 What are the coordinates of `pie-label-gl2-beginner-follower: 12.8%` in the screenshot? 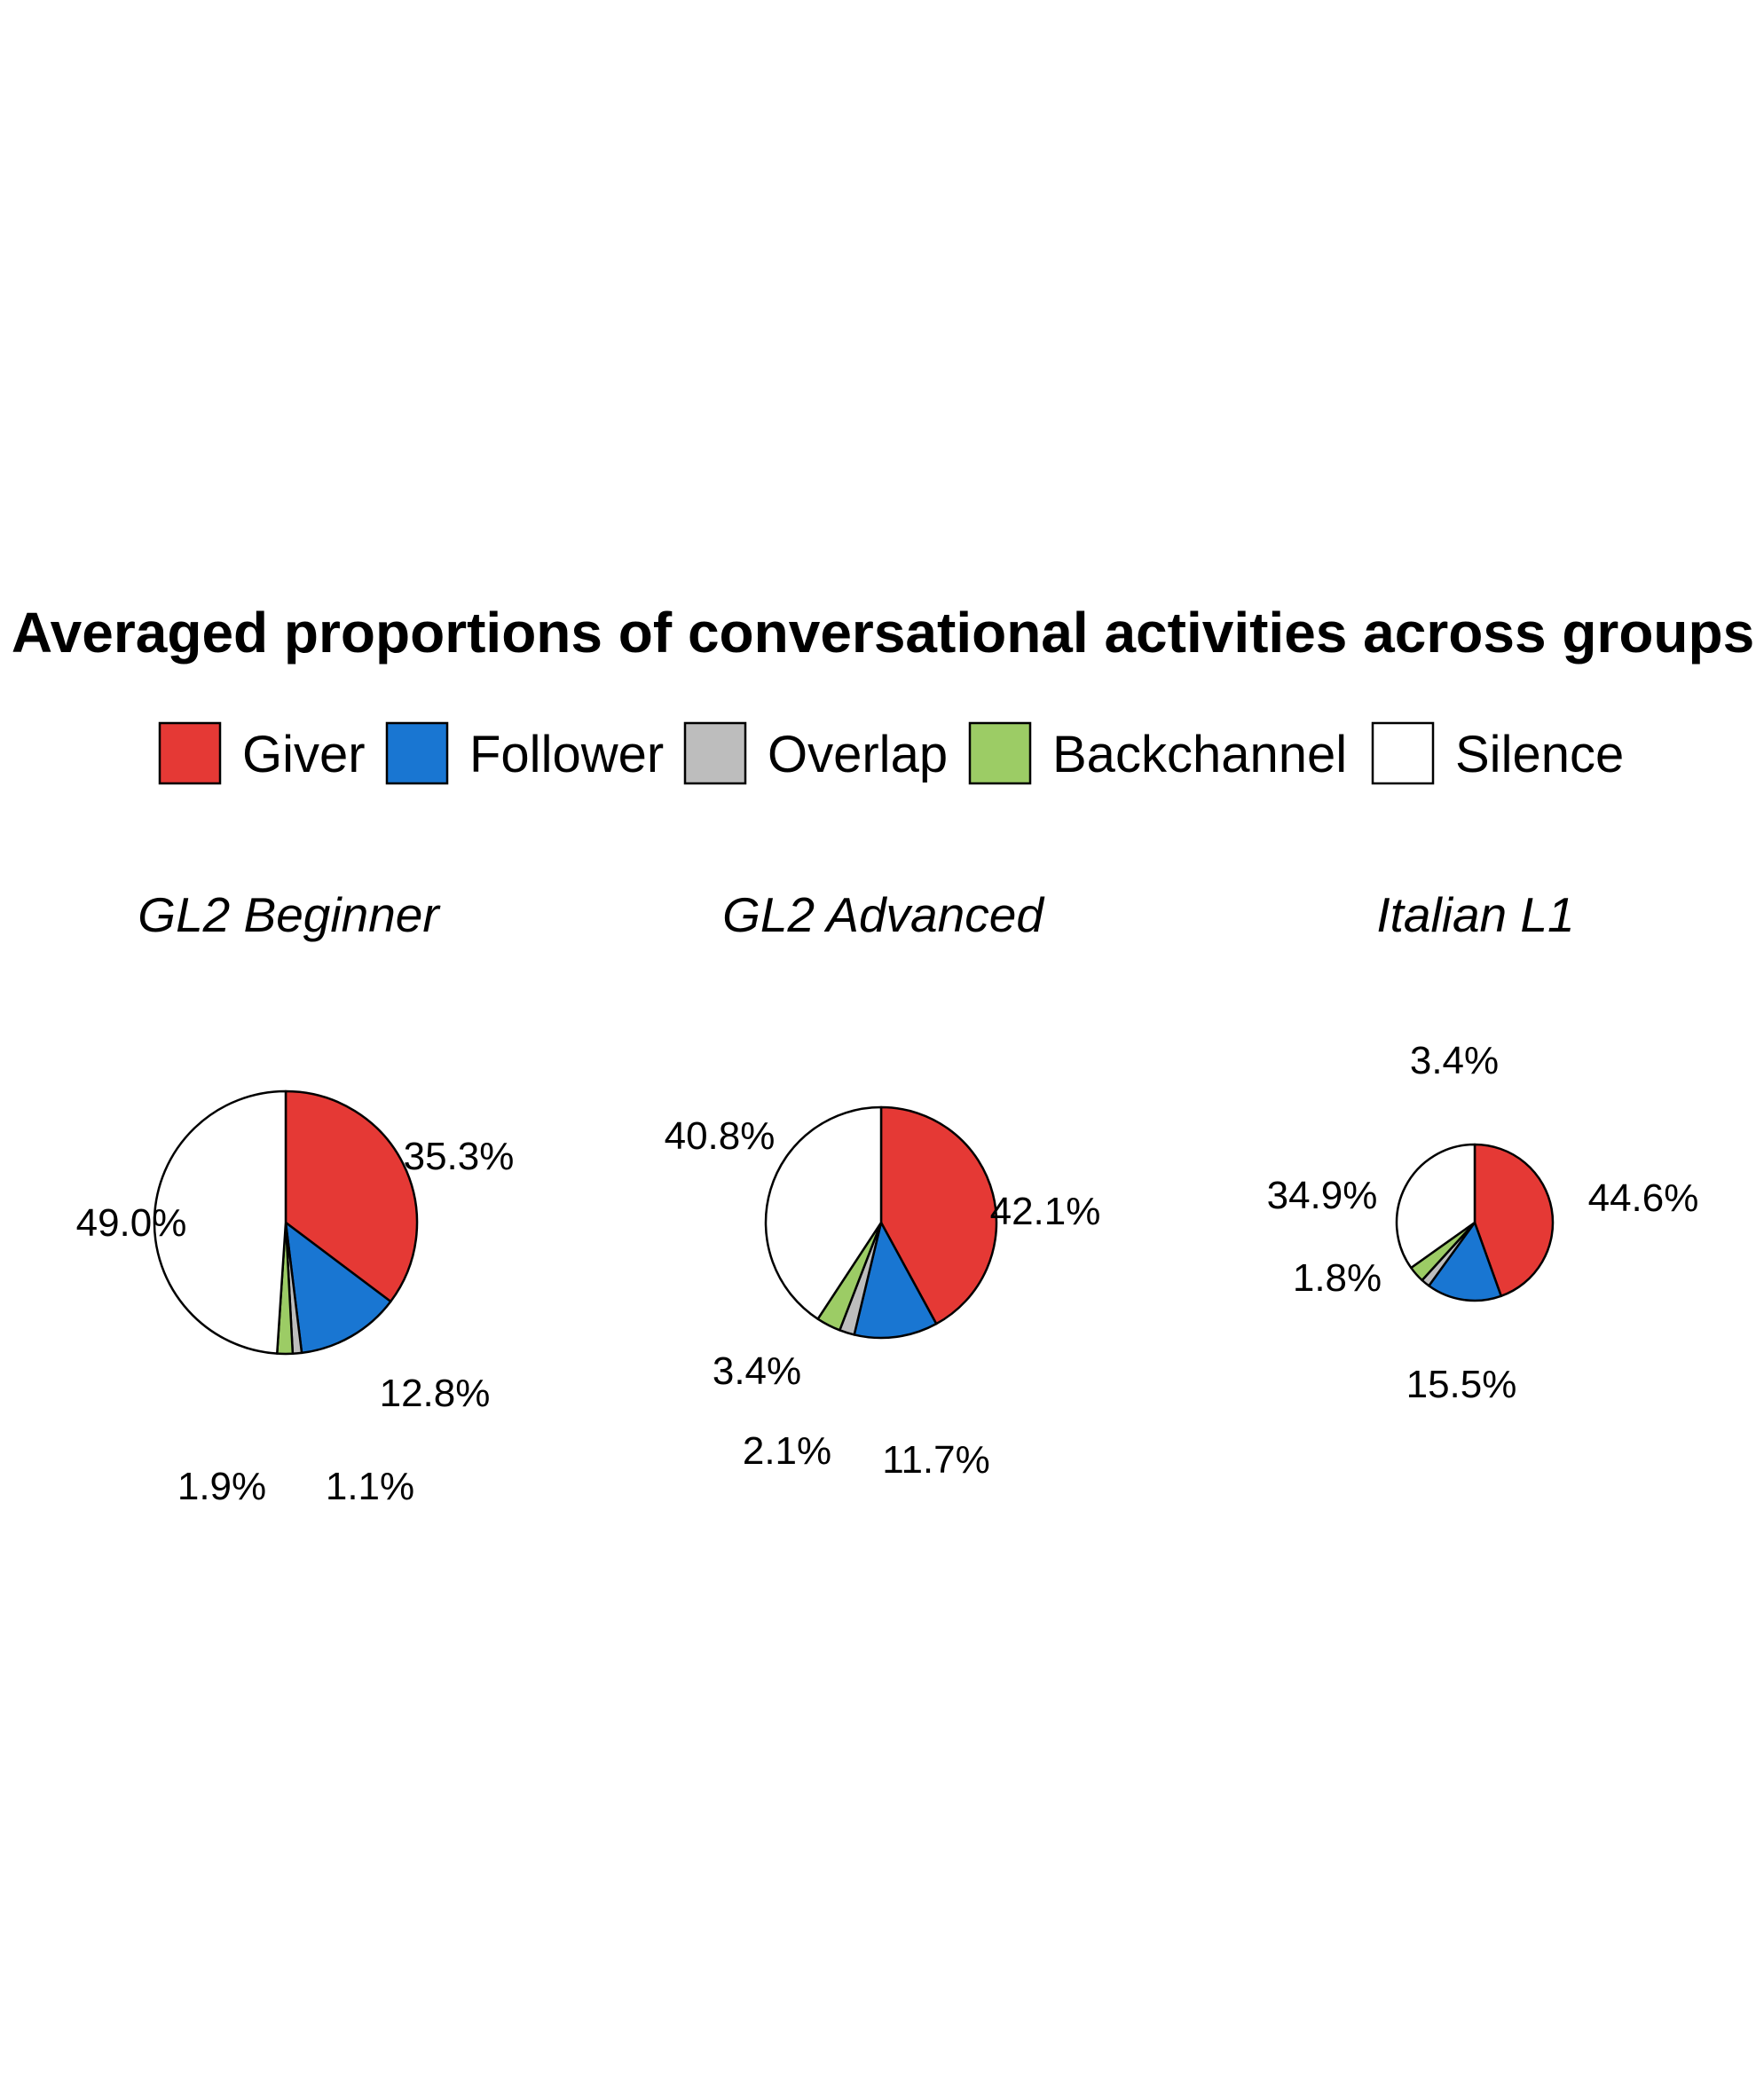 It's located at (435, 1393).